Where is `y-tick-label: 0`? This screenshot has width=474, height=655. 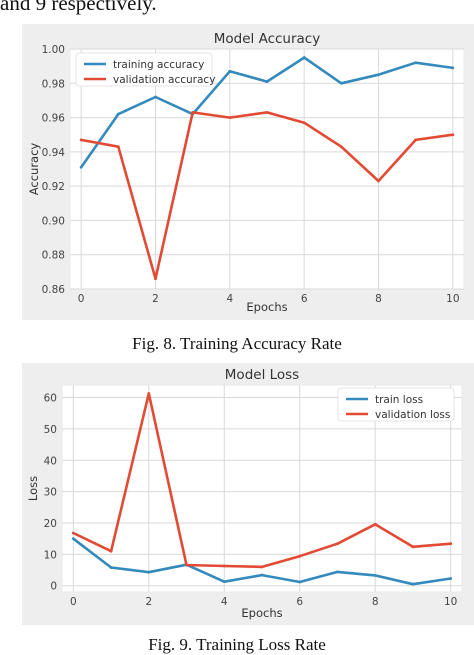 y-tick-label: 0 is located at coordinates (53, 587).